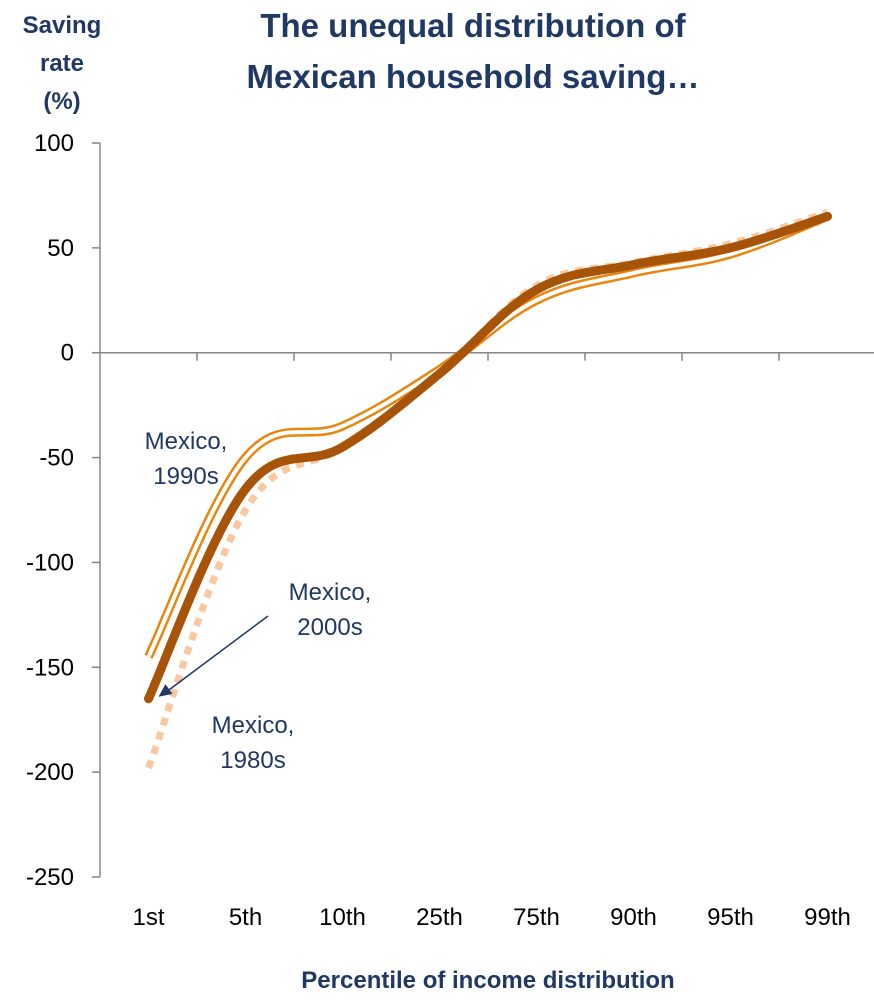 The width and height of the screenshot is (874, 1005). Describe the element at coordinates (50, 772) in the screenshot. I see `y-tick-label: -200` at that location.